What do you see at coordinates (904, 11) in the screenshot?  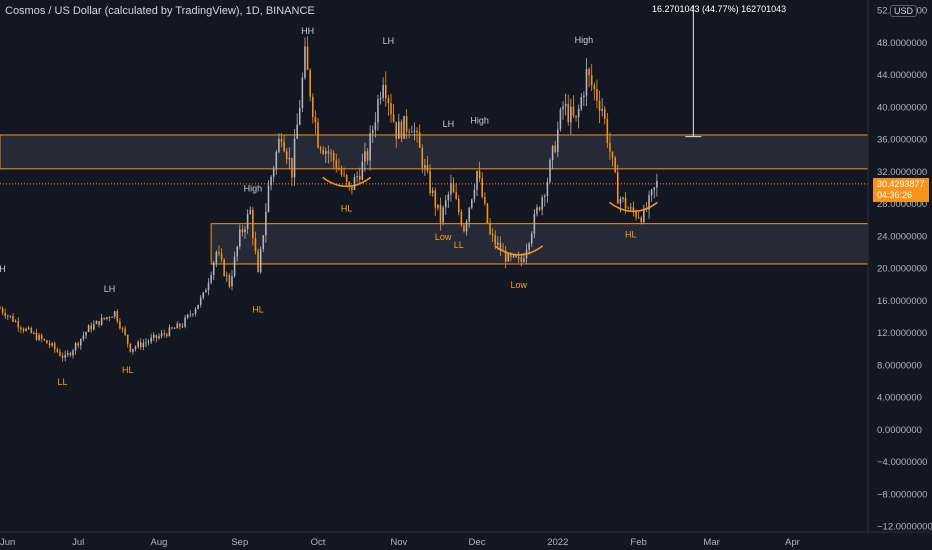 I see `currency-badge: USD` at bounding box center [904, 11].